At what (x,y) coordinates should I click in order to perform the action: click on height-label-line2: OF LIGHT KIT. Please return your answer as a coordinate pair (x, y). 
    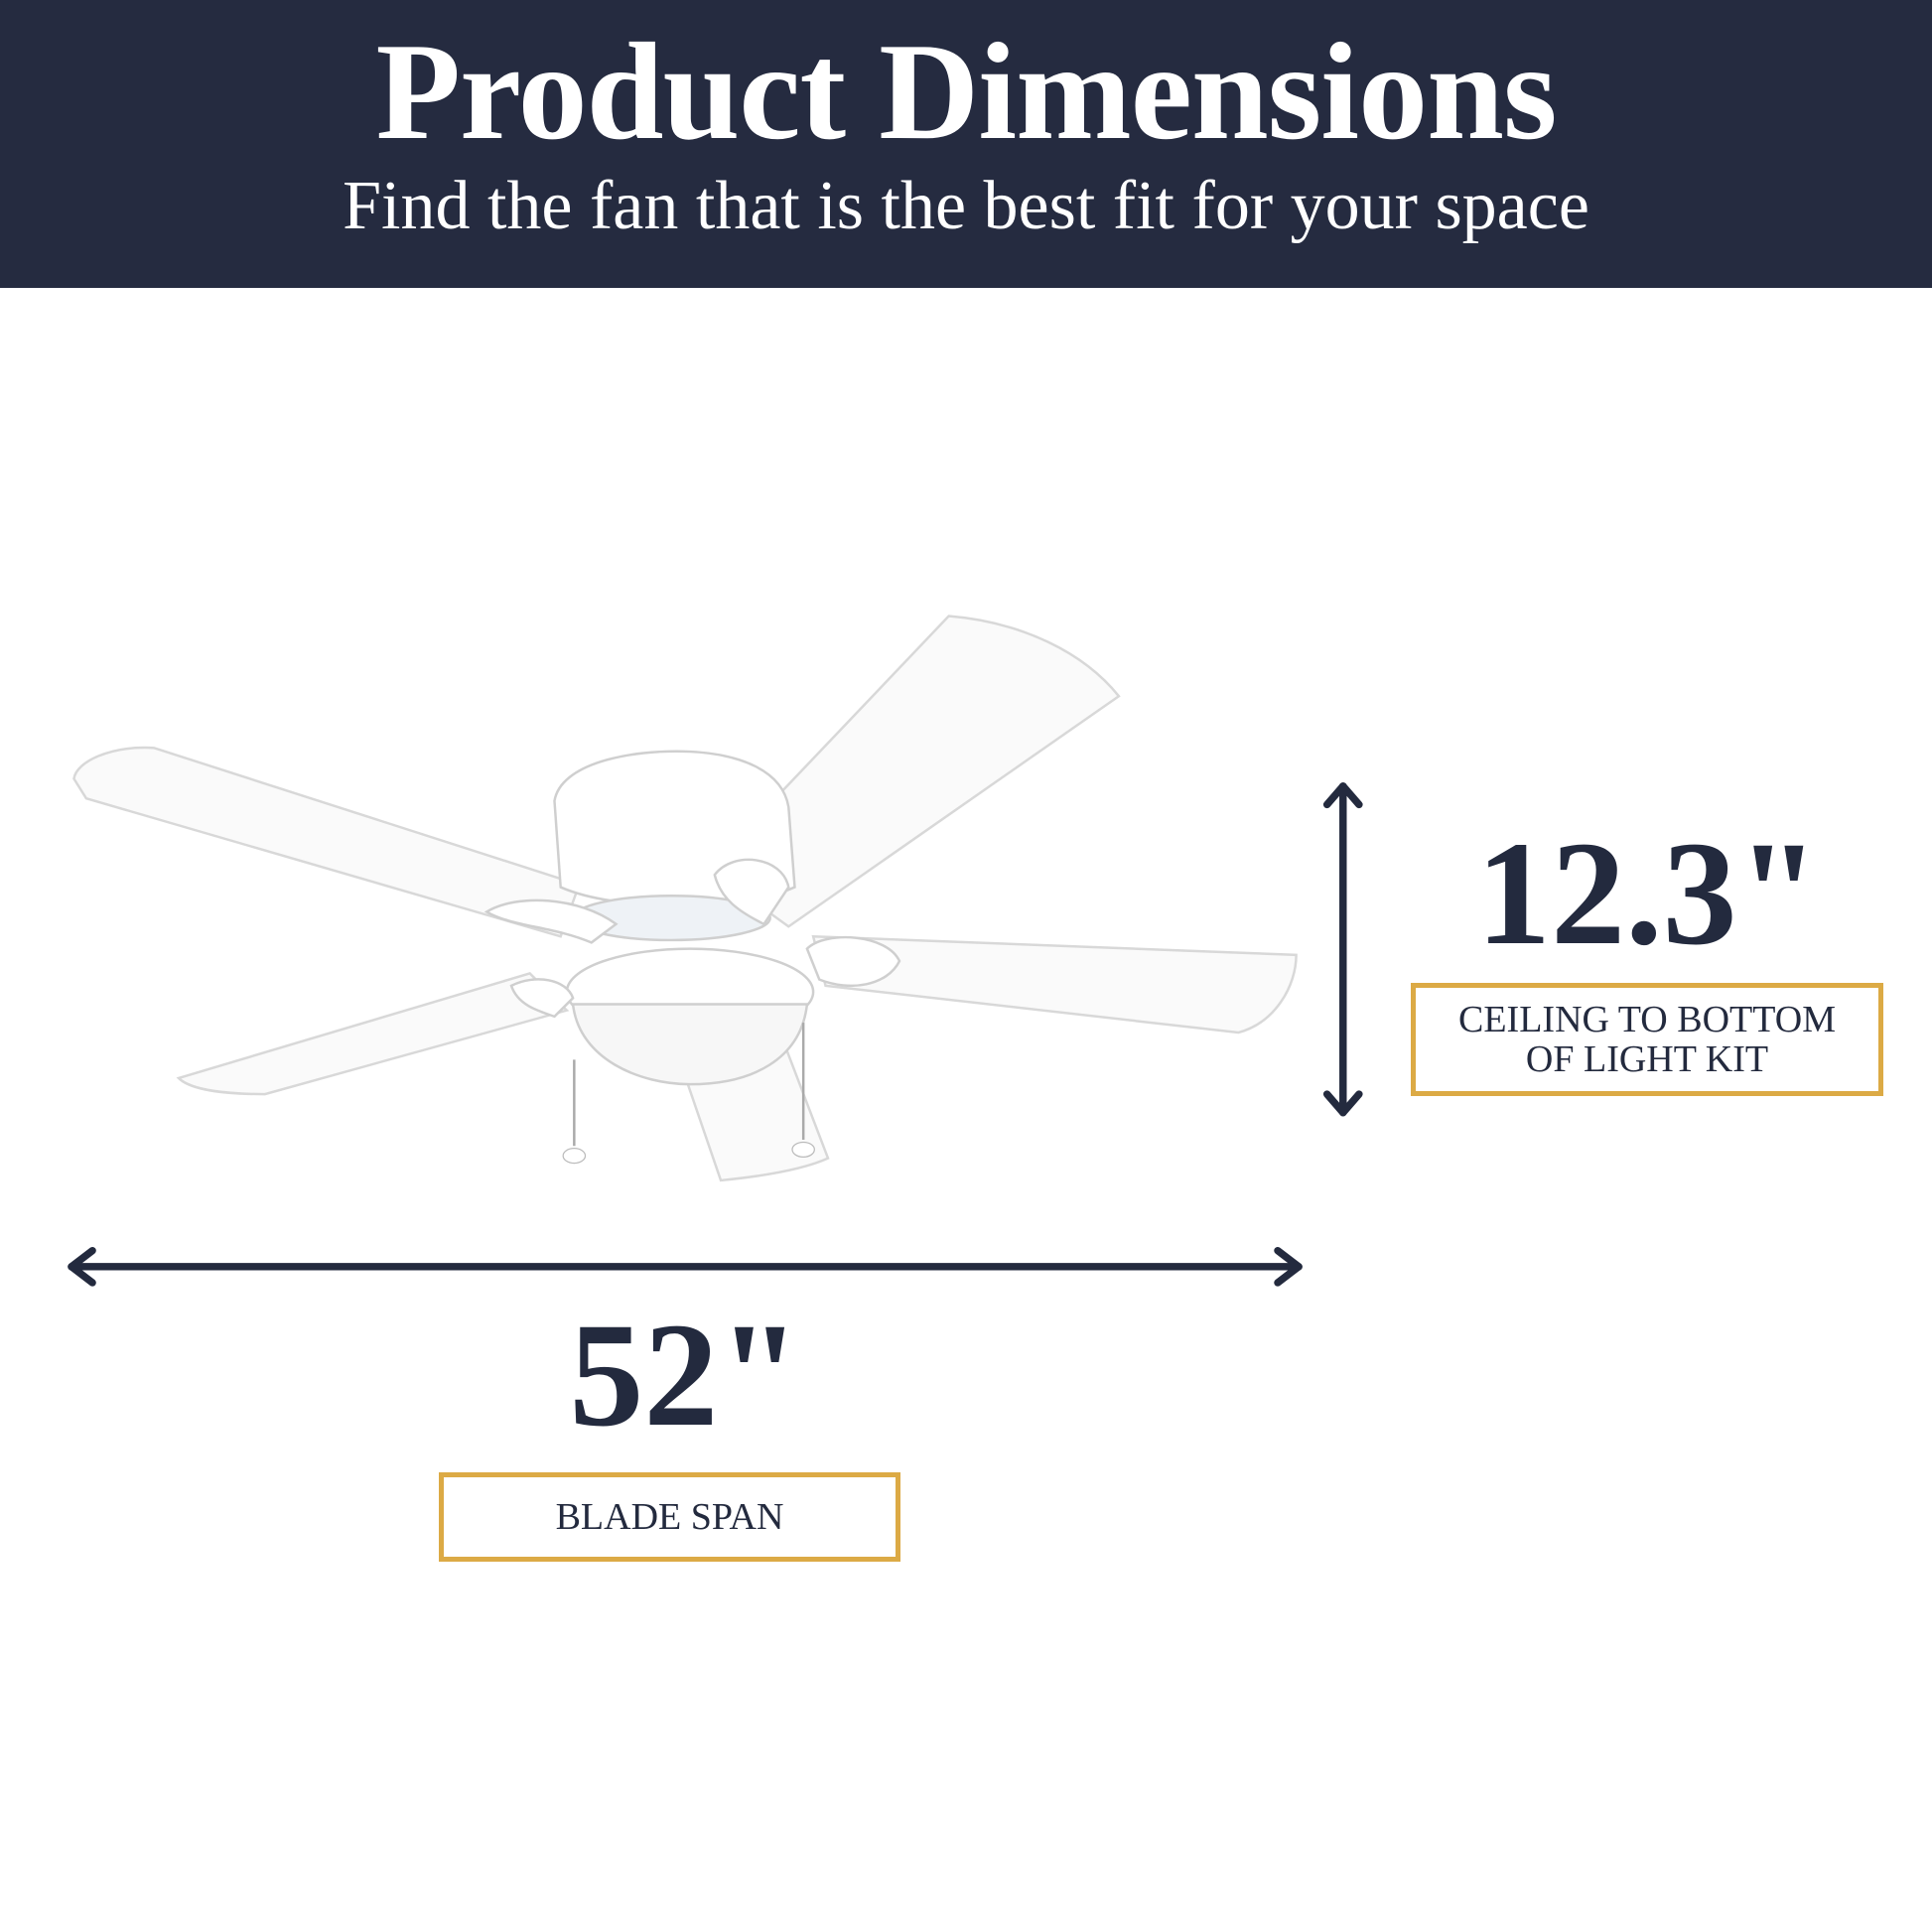
    Looking at the image, I should click on (1647, 1059).